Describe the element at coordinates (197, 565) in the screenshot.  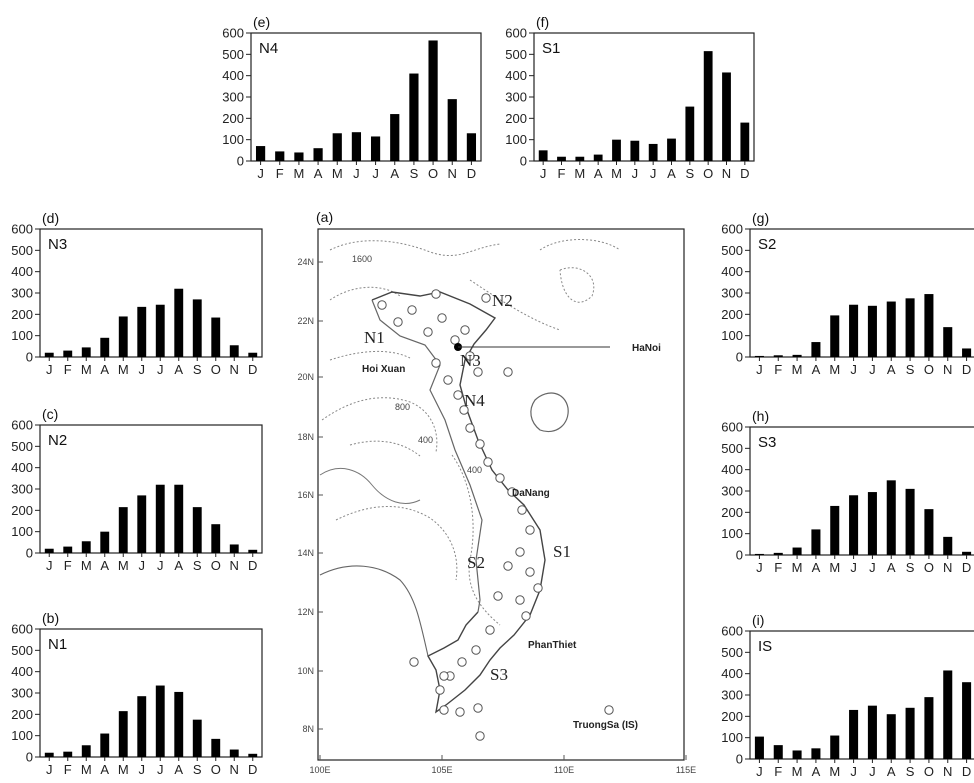
I see `x-tick-label: S` at that location.